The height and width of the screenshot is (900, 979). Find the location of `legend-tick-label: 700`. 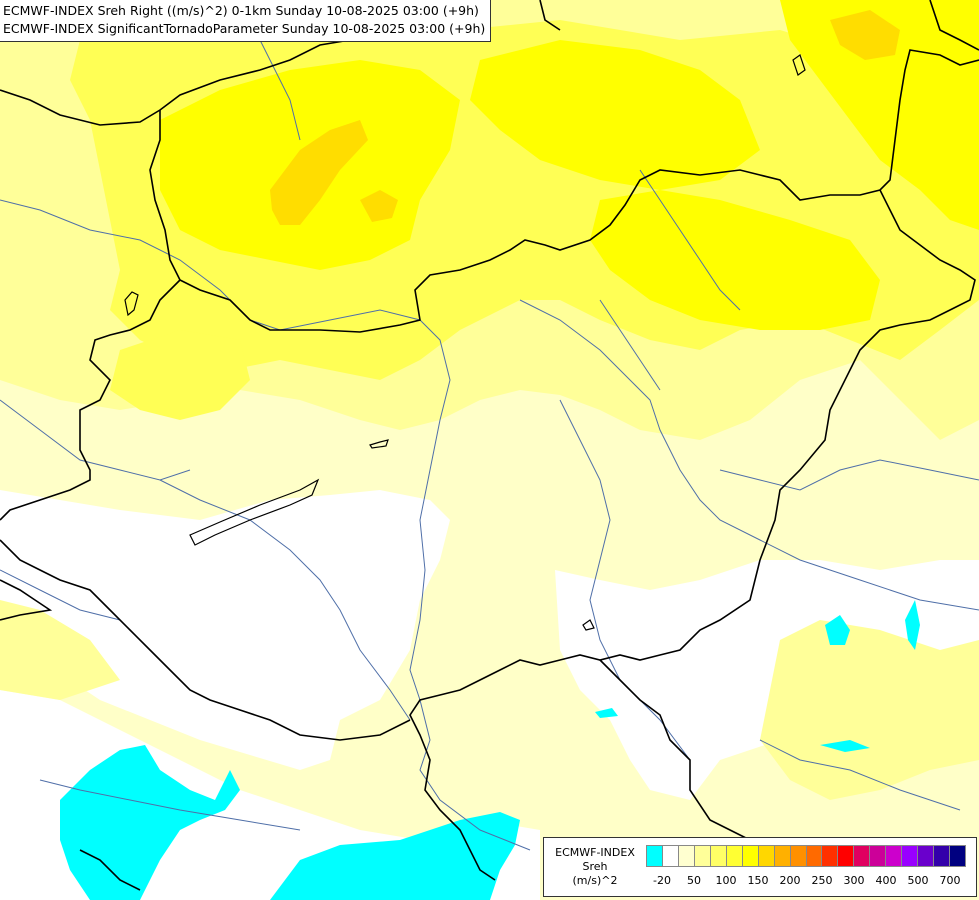

legend-tick-label: 700 is located at coordinates (950, 880).